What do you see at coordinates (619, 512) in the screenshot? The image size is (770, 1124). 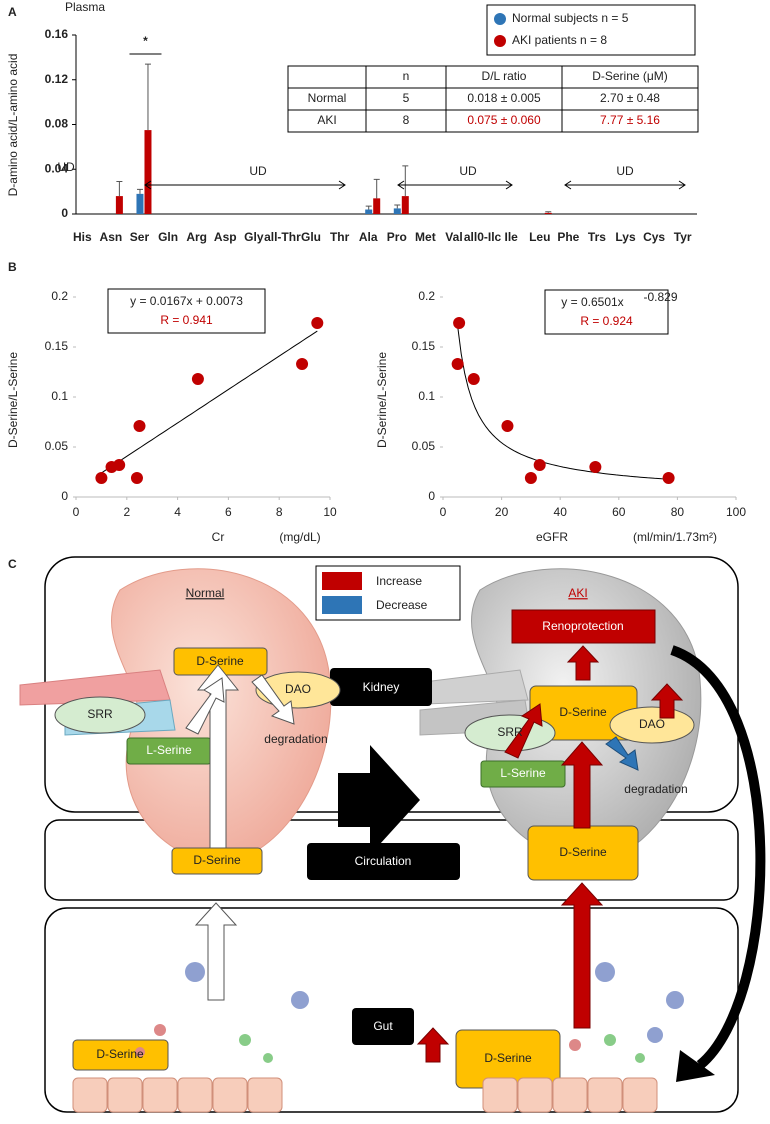 I see `x-tick-label: 60` at bounding box center [619, 512].